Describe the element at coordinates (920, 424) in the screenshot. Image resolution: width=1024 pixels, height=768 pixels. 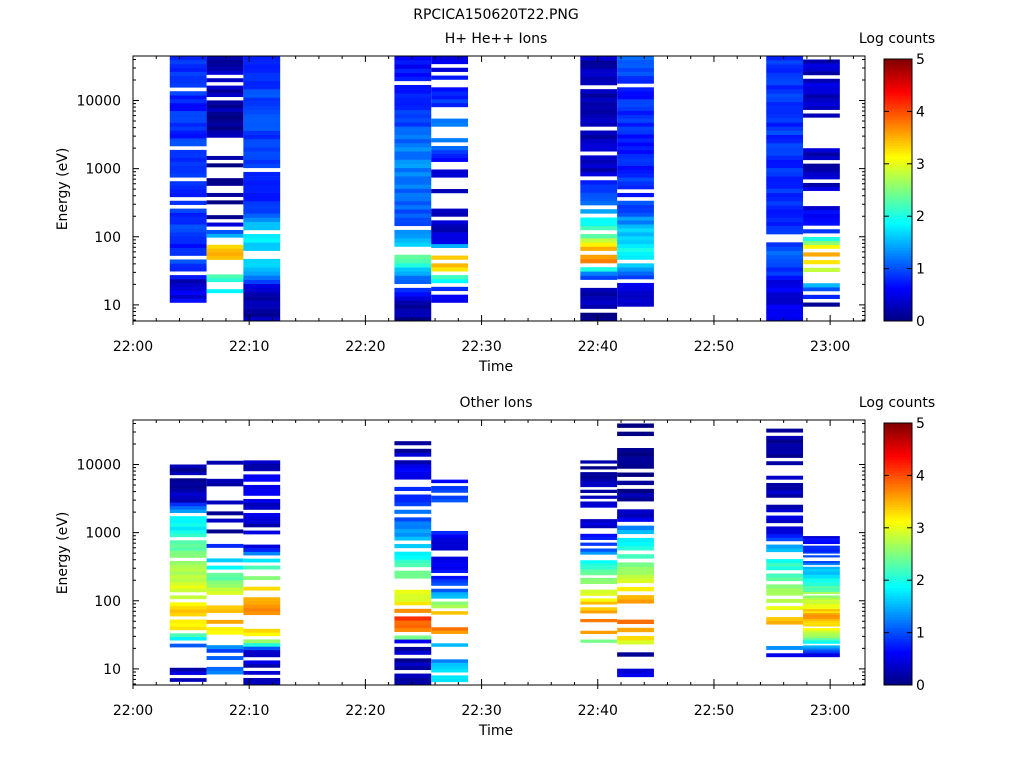
I see `colorbar-tick-label: 5` at that location.